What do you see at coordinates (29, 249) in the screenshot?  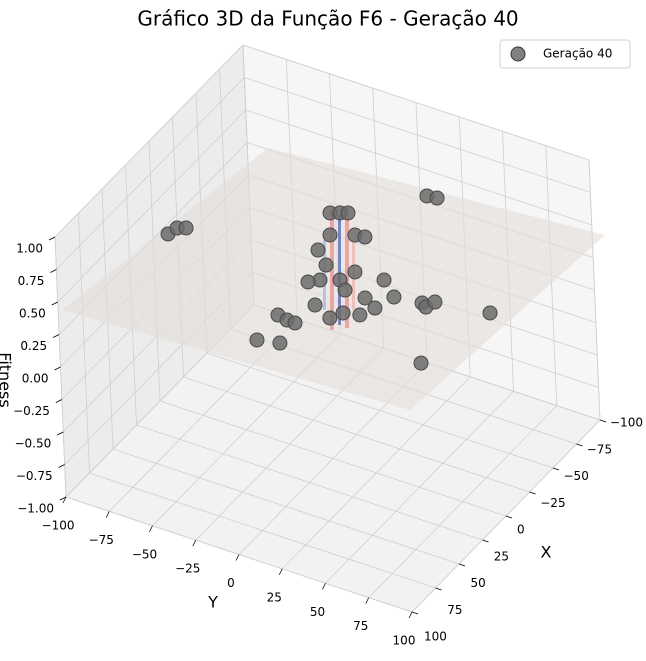 I see `z-tick-label: 1.00` at bounding box center [29, 249].